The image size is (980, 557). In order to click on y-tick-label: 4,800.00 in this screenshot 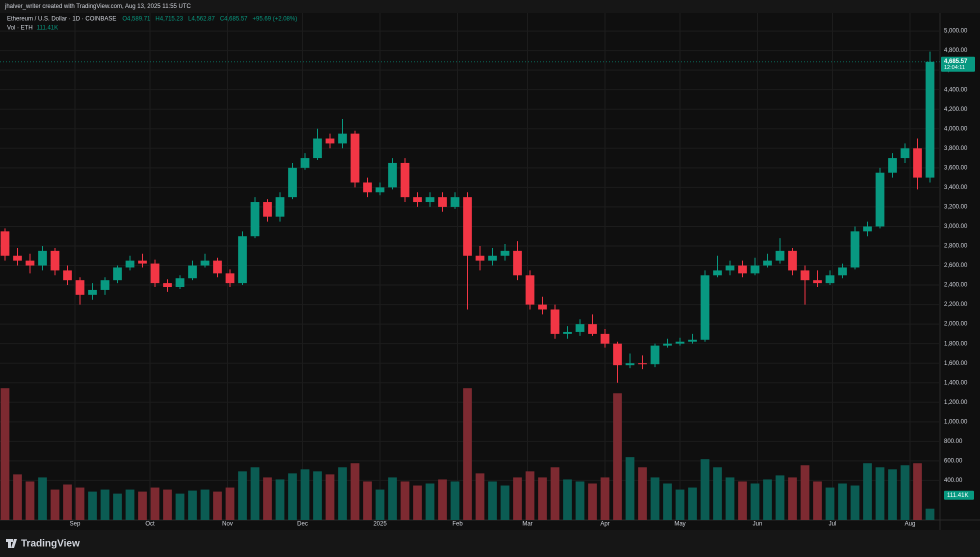, I will do `click(956, 51)`.